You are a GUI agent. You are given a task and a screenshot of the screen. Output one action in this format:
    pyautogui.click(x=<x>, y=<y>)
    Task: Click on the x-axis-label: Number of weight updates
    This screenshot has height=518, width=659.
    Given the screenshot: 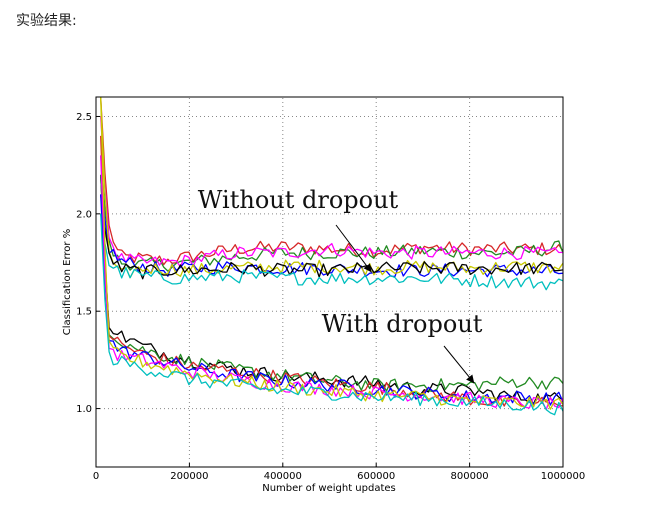 What is the action you would take?
    pyautogui.click(x=329, y=488)
    